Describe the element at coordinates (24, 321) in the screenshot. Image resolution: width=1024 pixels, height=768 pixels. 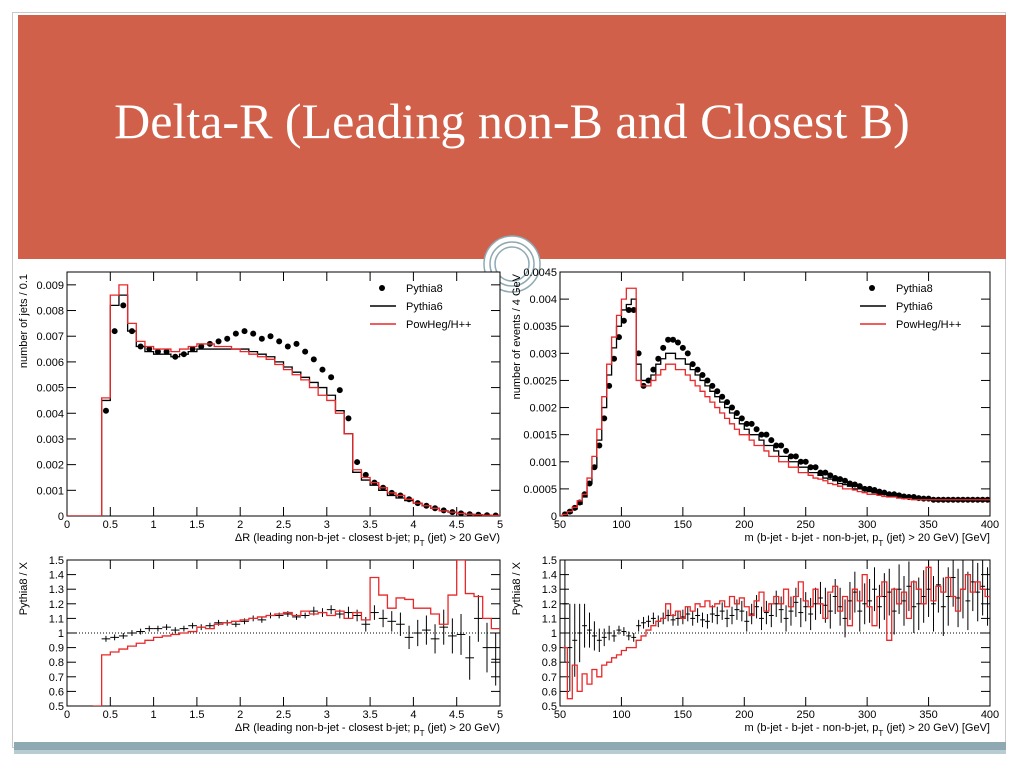
I see `y-axis-label: number of jets / 0.1` at that location.